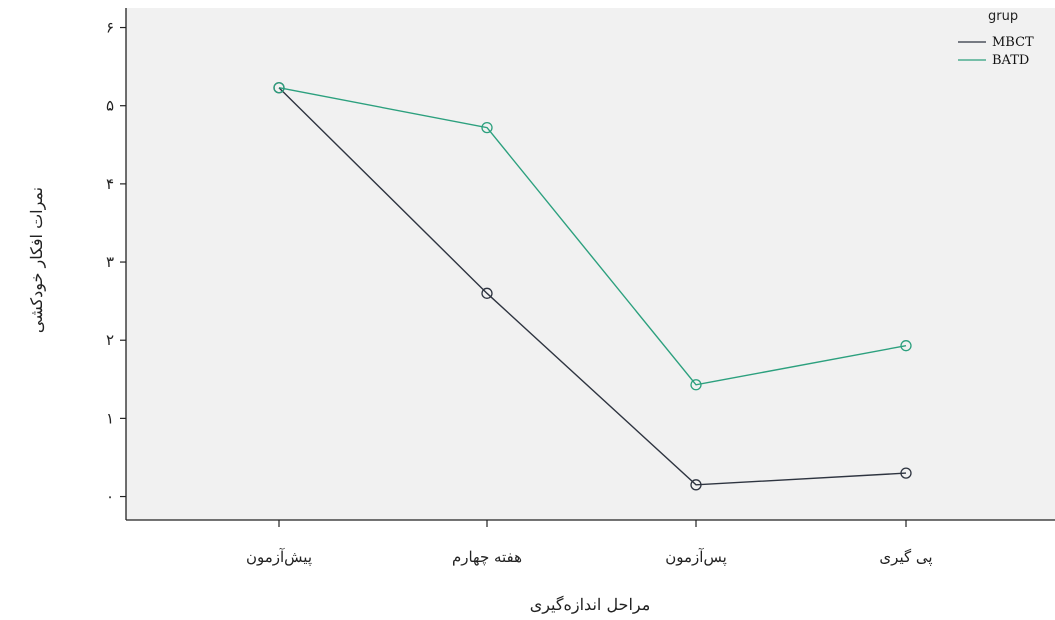 The height and width of the screenshot is (620, 1055). Describe the element at coordinates (110, 340) in the screenshot. I see `y-tick-label: ۲` at that location.